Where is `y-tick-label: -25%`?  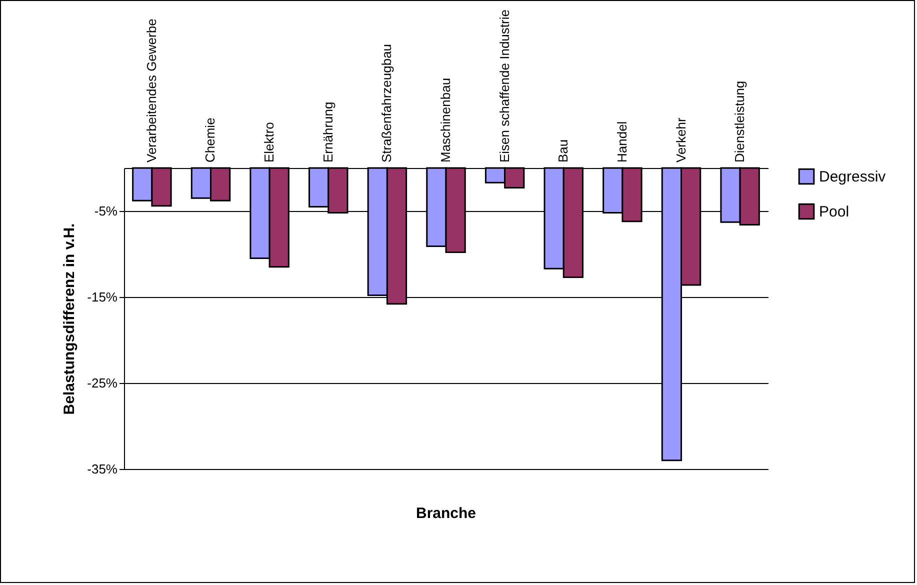
y-tick-label: -25% is located at coordinates (102, 383).